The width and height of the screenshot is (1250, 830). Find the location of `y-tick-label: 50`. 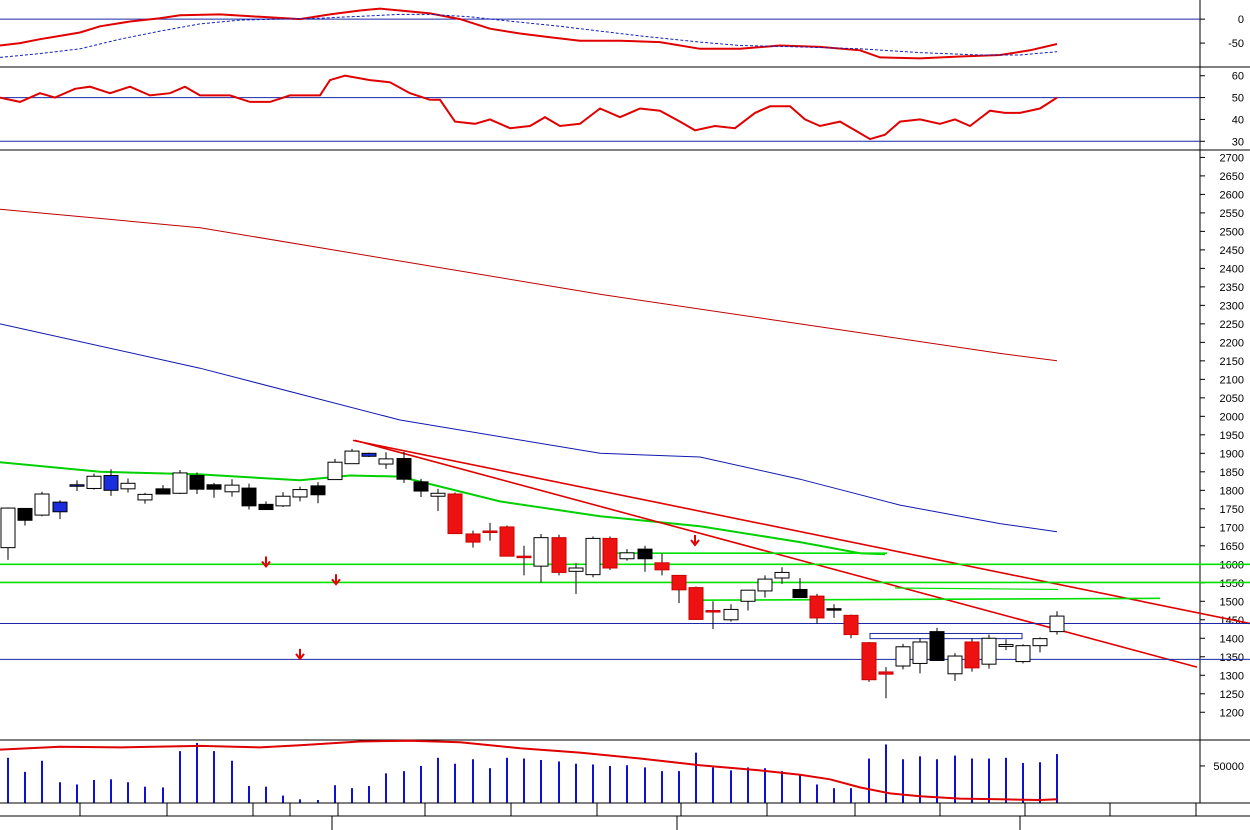

y-tick-label: 50 is located at coordinates (1238, 99).